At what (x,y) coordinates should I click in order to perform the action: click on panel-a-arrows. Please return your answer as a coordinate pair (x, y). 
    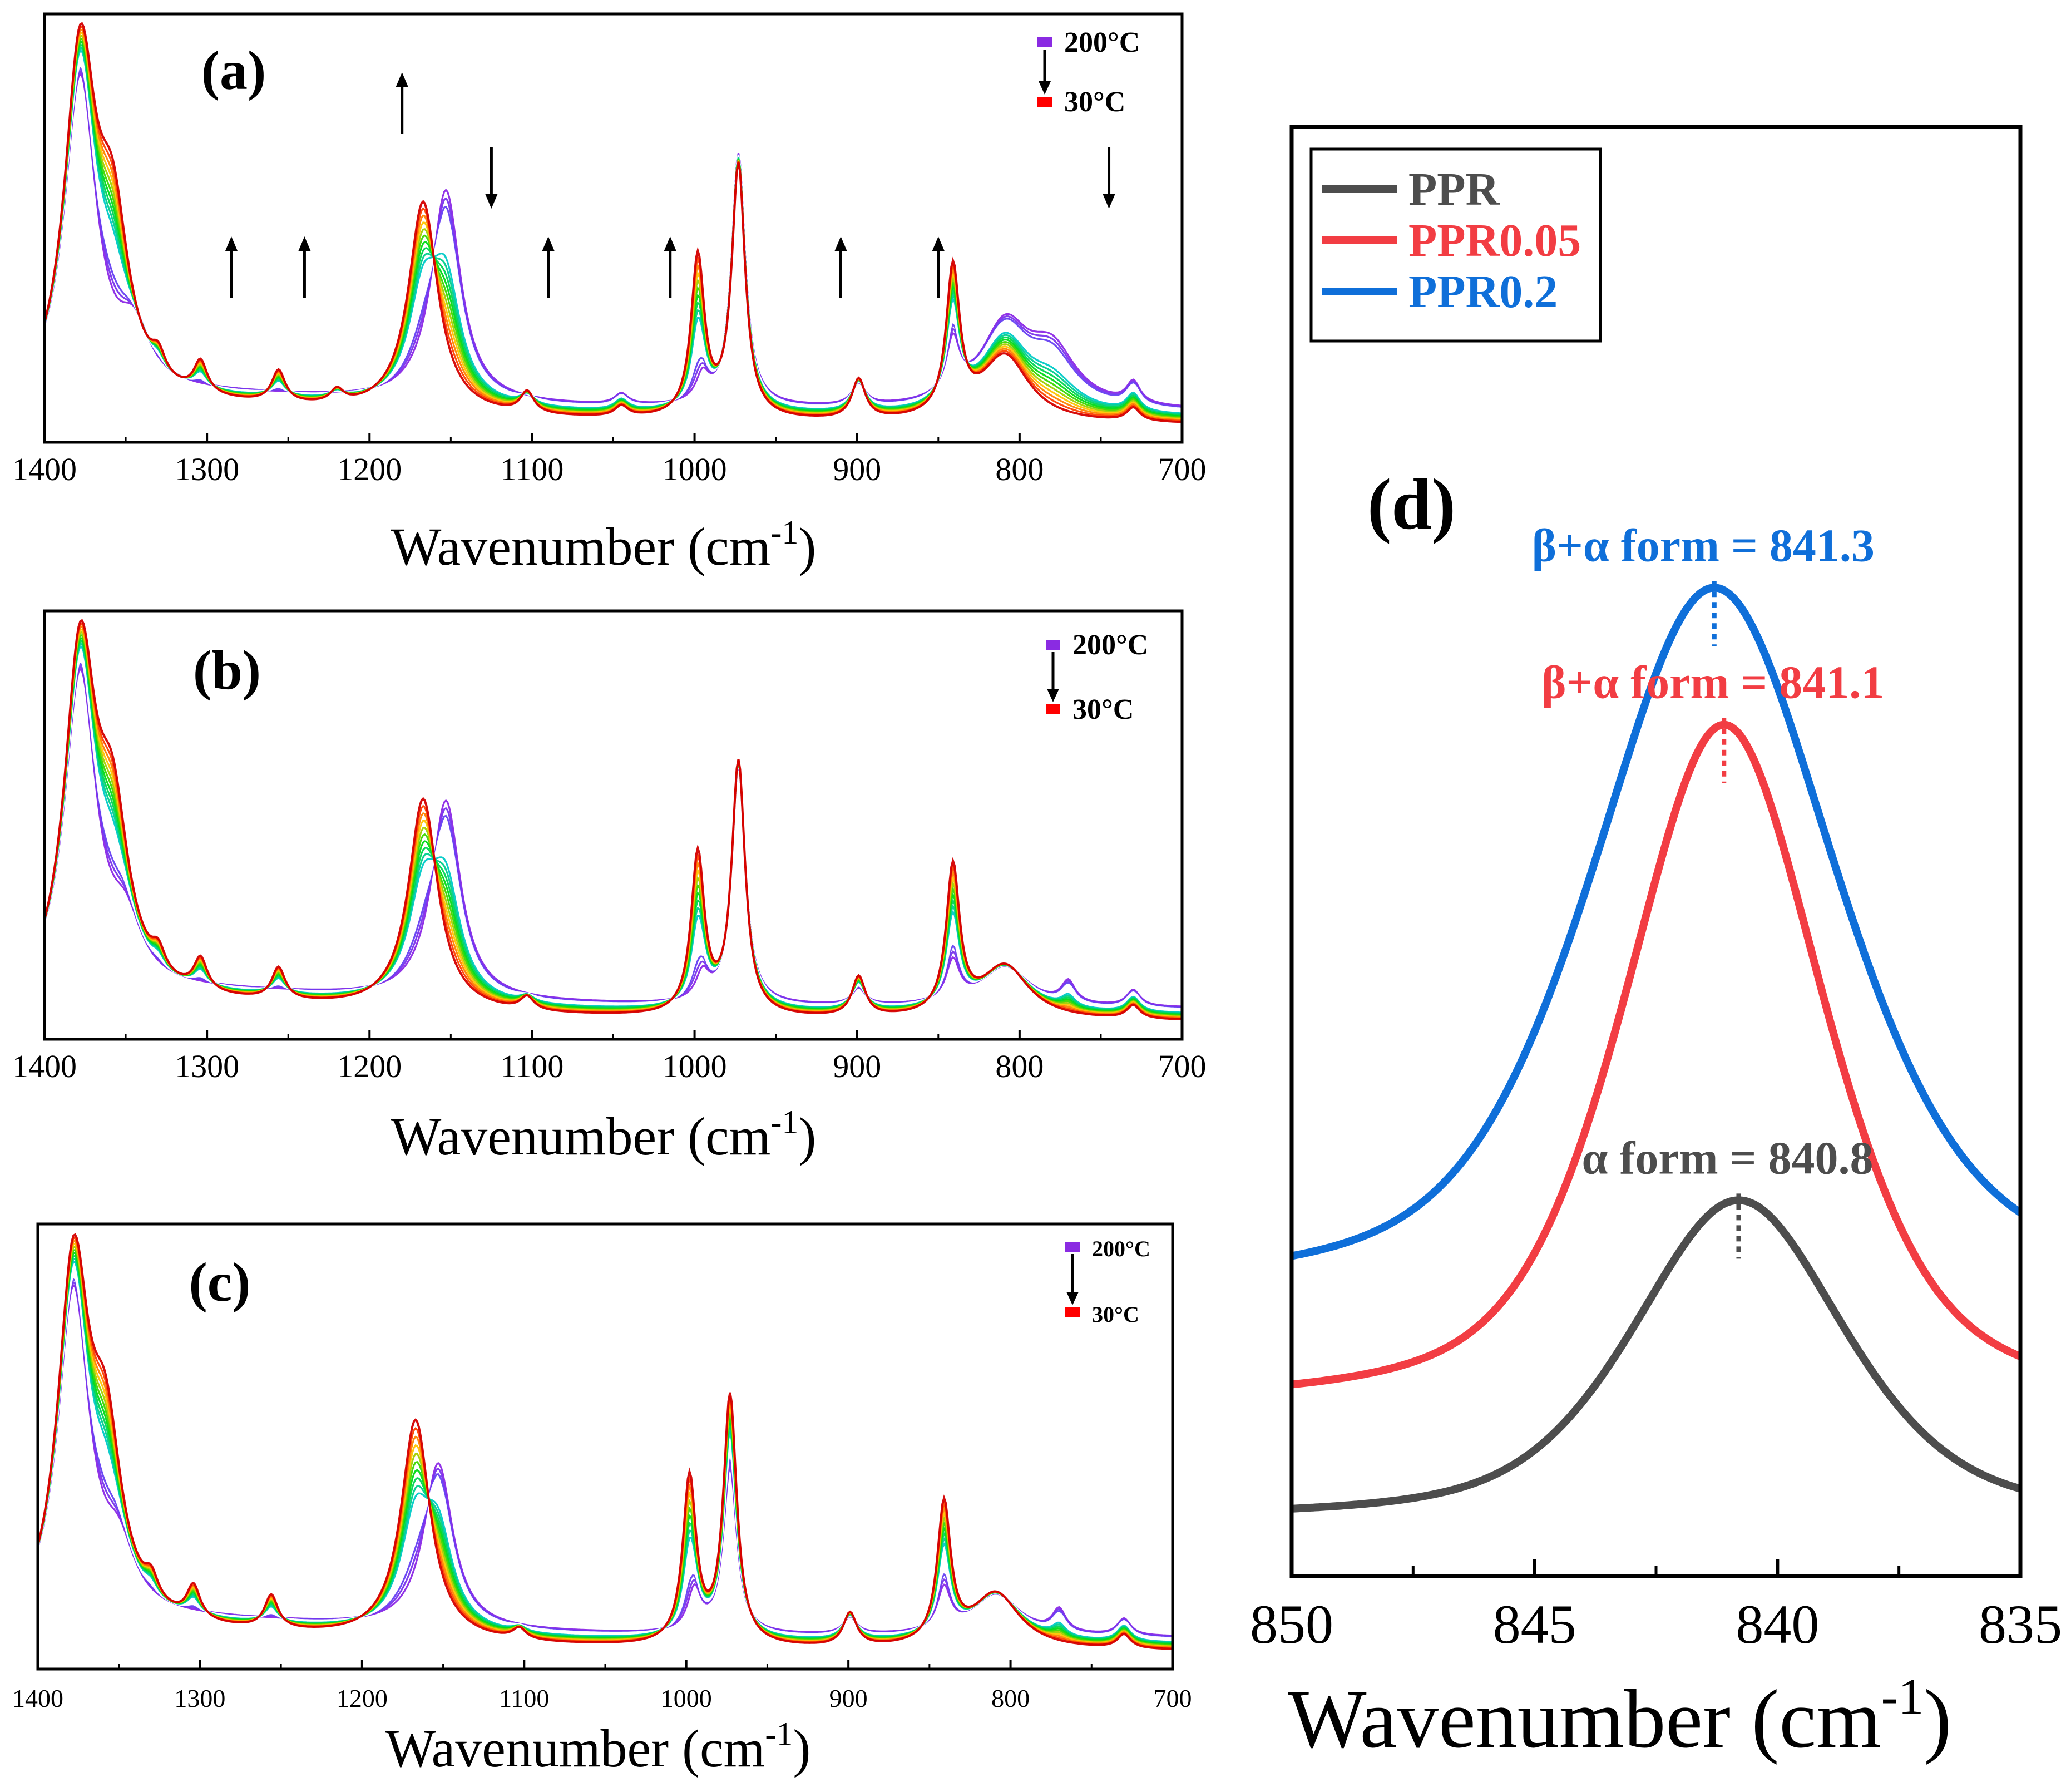
    Looking at the image, I should click on (670, 185).